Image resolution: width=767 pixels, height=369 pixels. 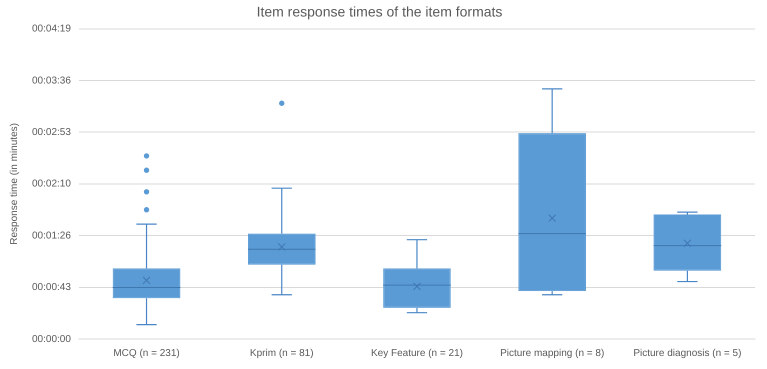 I want to click on y-tick-label: 00:02:10, so click(x=52, y=184).